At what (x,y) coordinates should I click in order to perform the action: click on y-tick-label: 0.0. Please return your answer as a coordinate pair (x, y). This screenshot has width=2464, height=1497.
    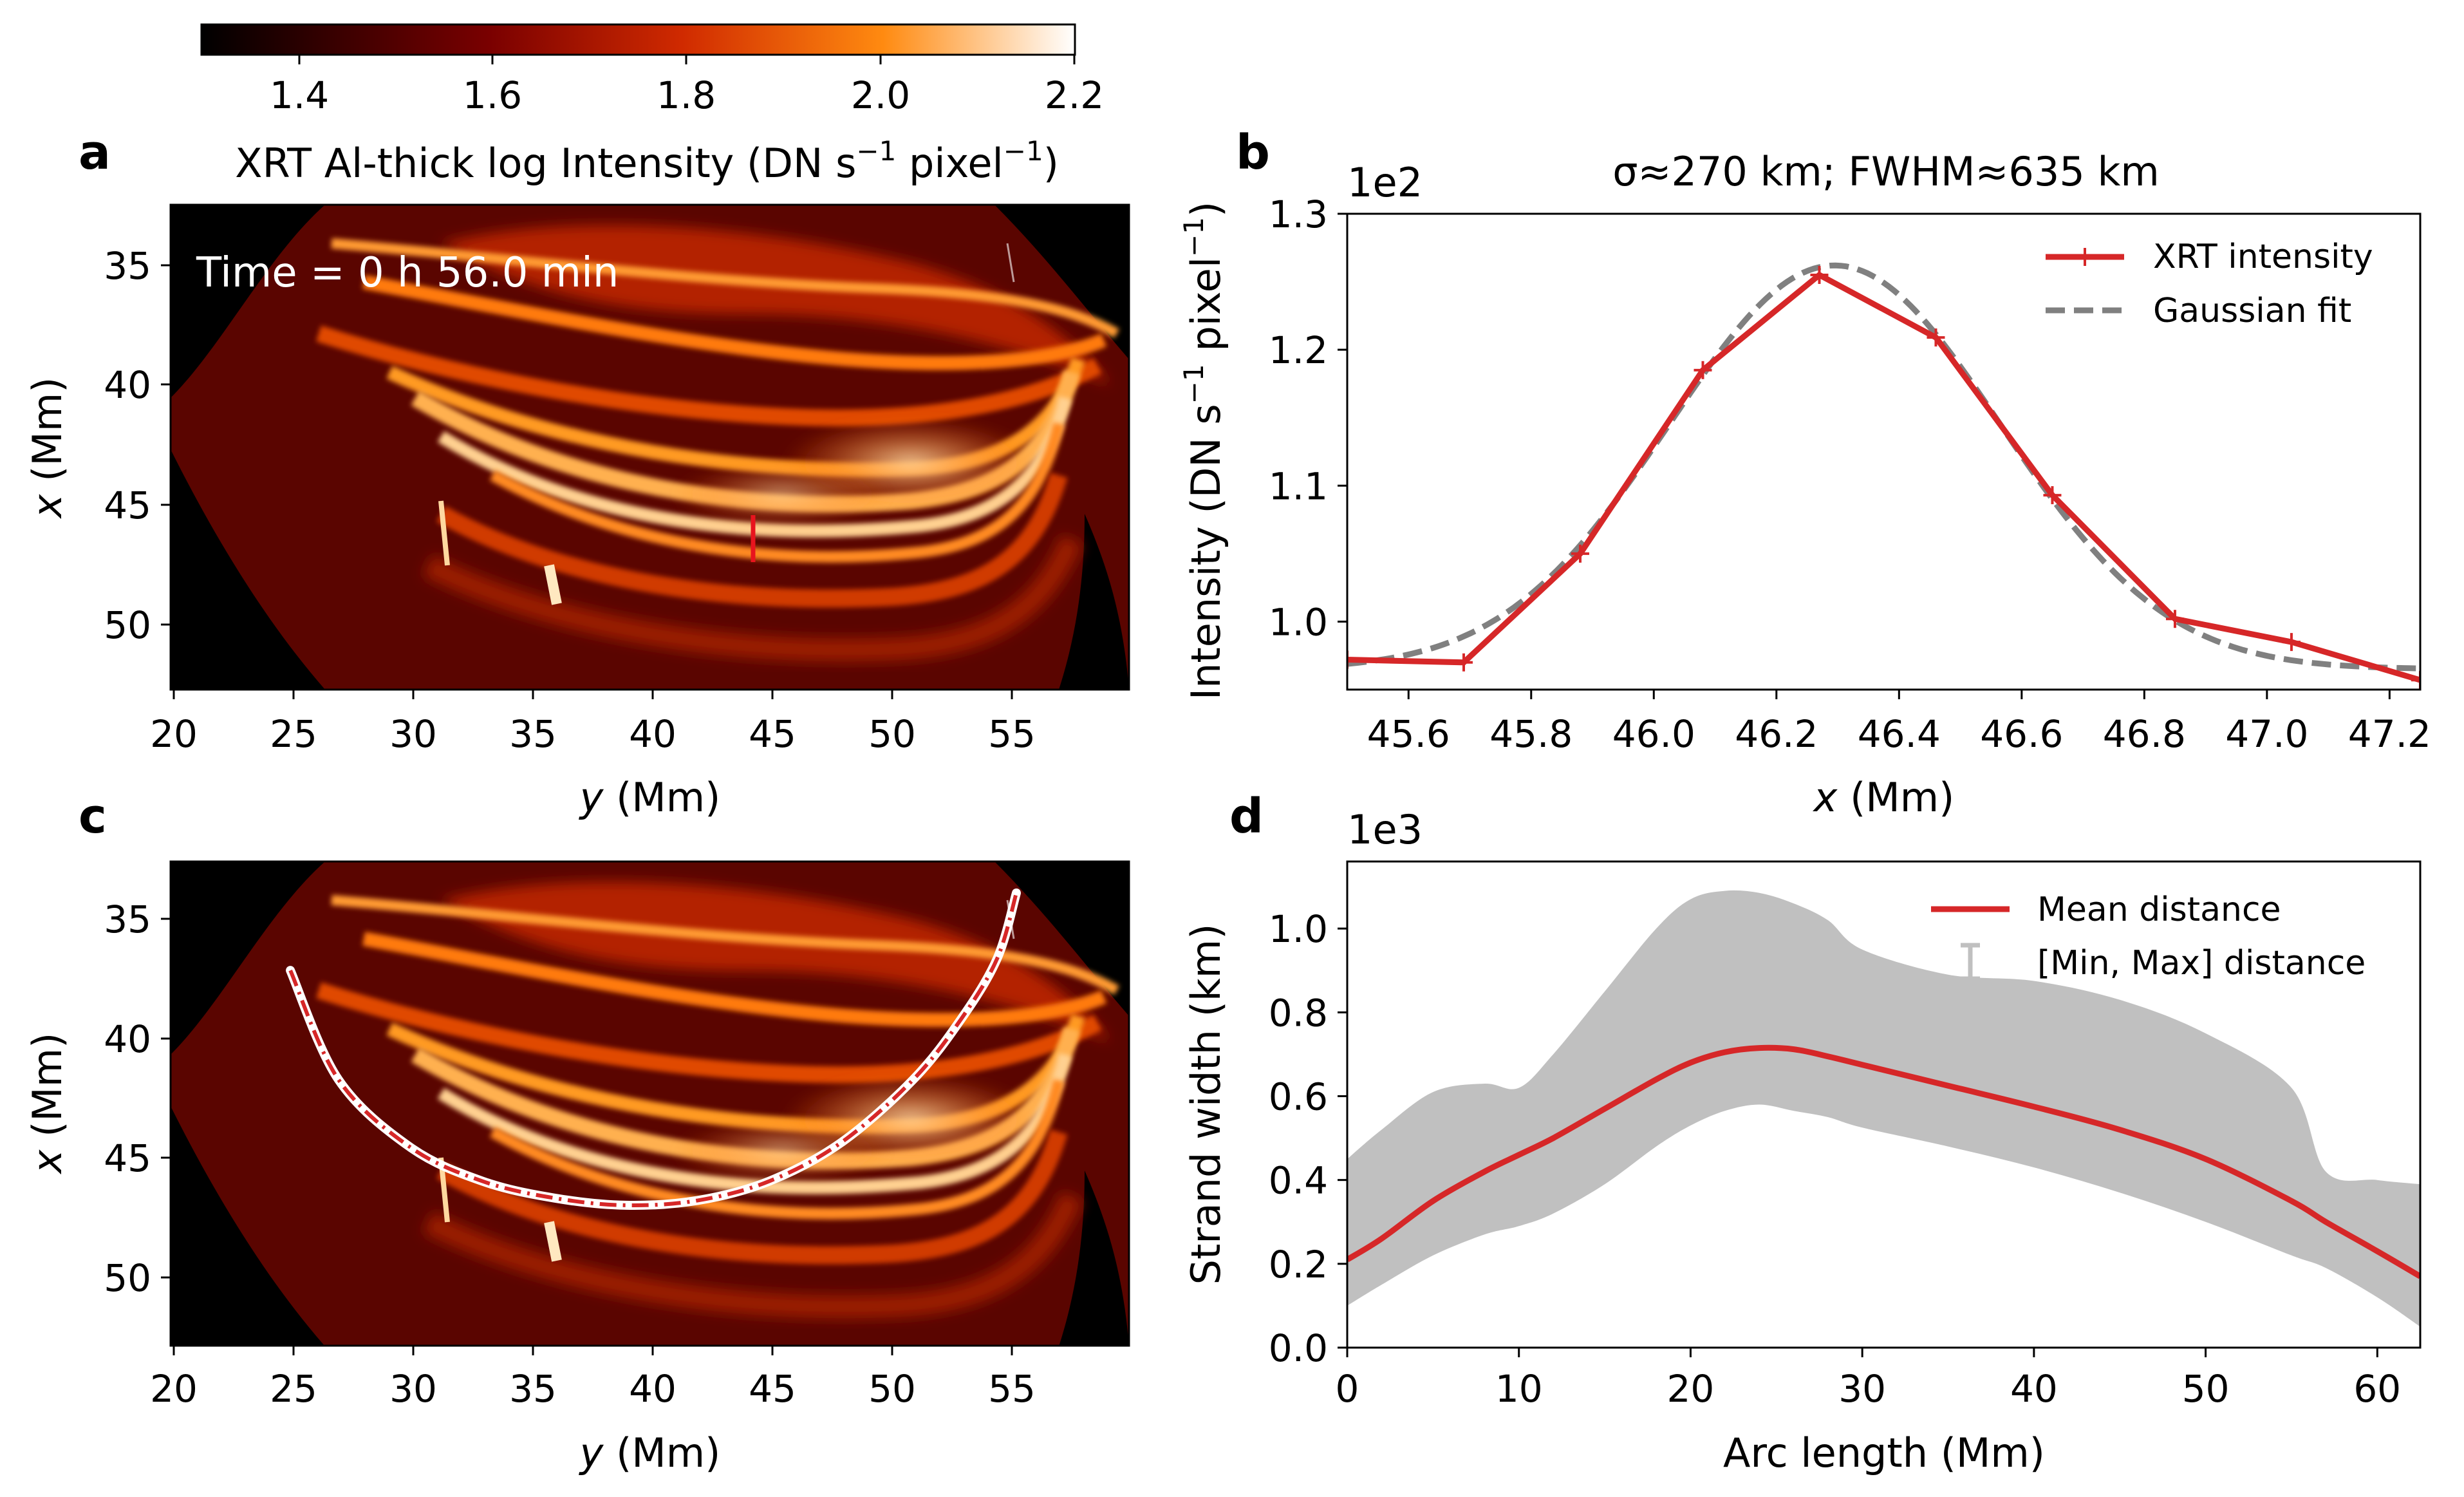
    Looking at the image, I should click on (1298, 1348).